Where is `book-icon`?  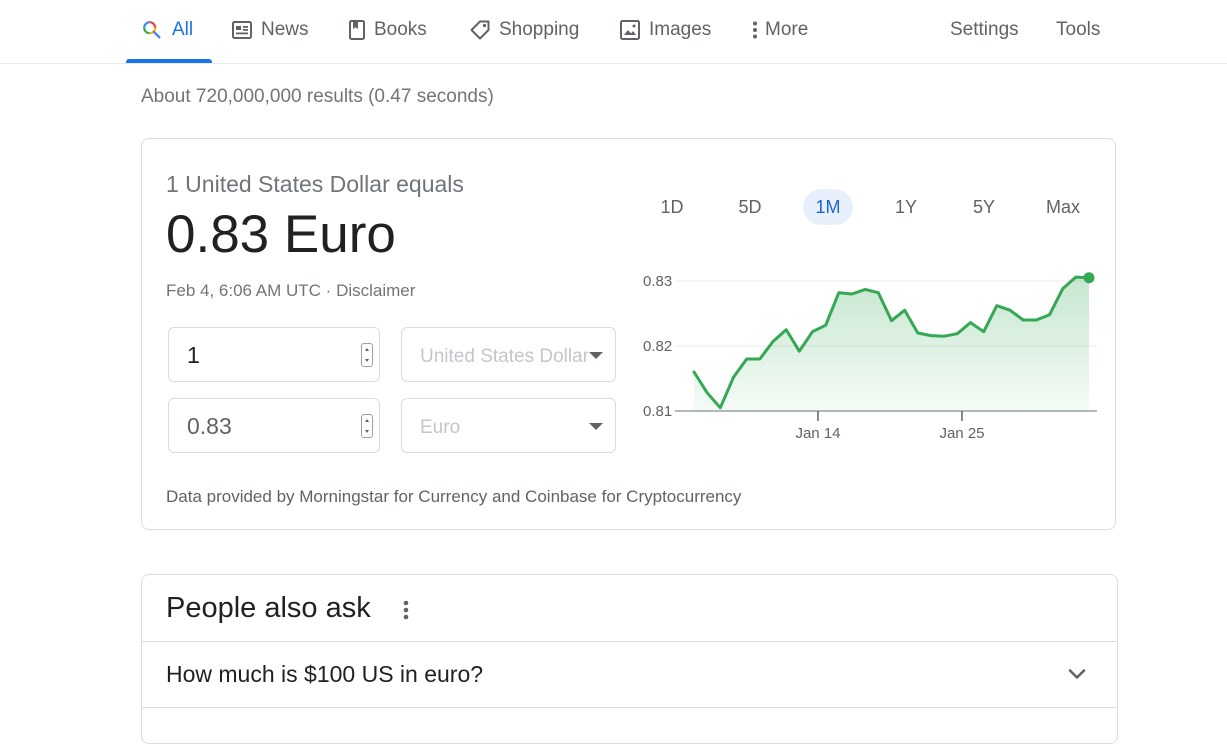 book-icon is located at coordinates (357, 30).